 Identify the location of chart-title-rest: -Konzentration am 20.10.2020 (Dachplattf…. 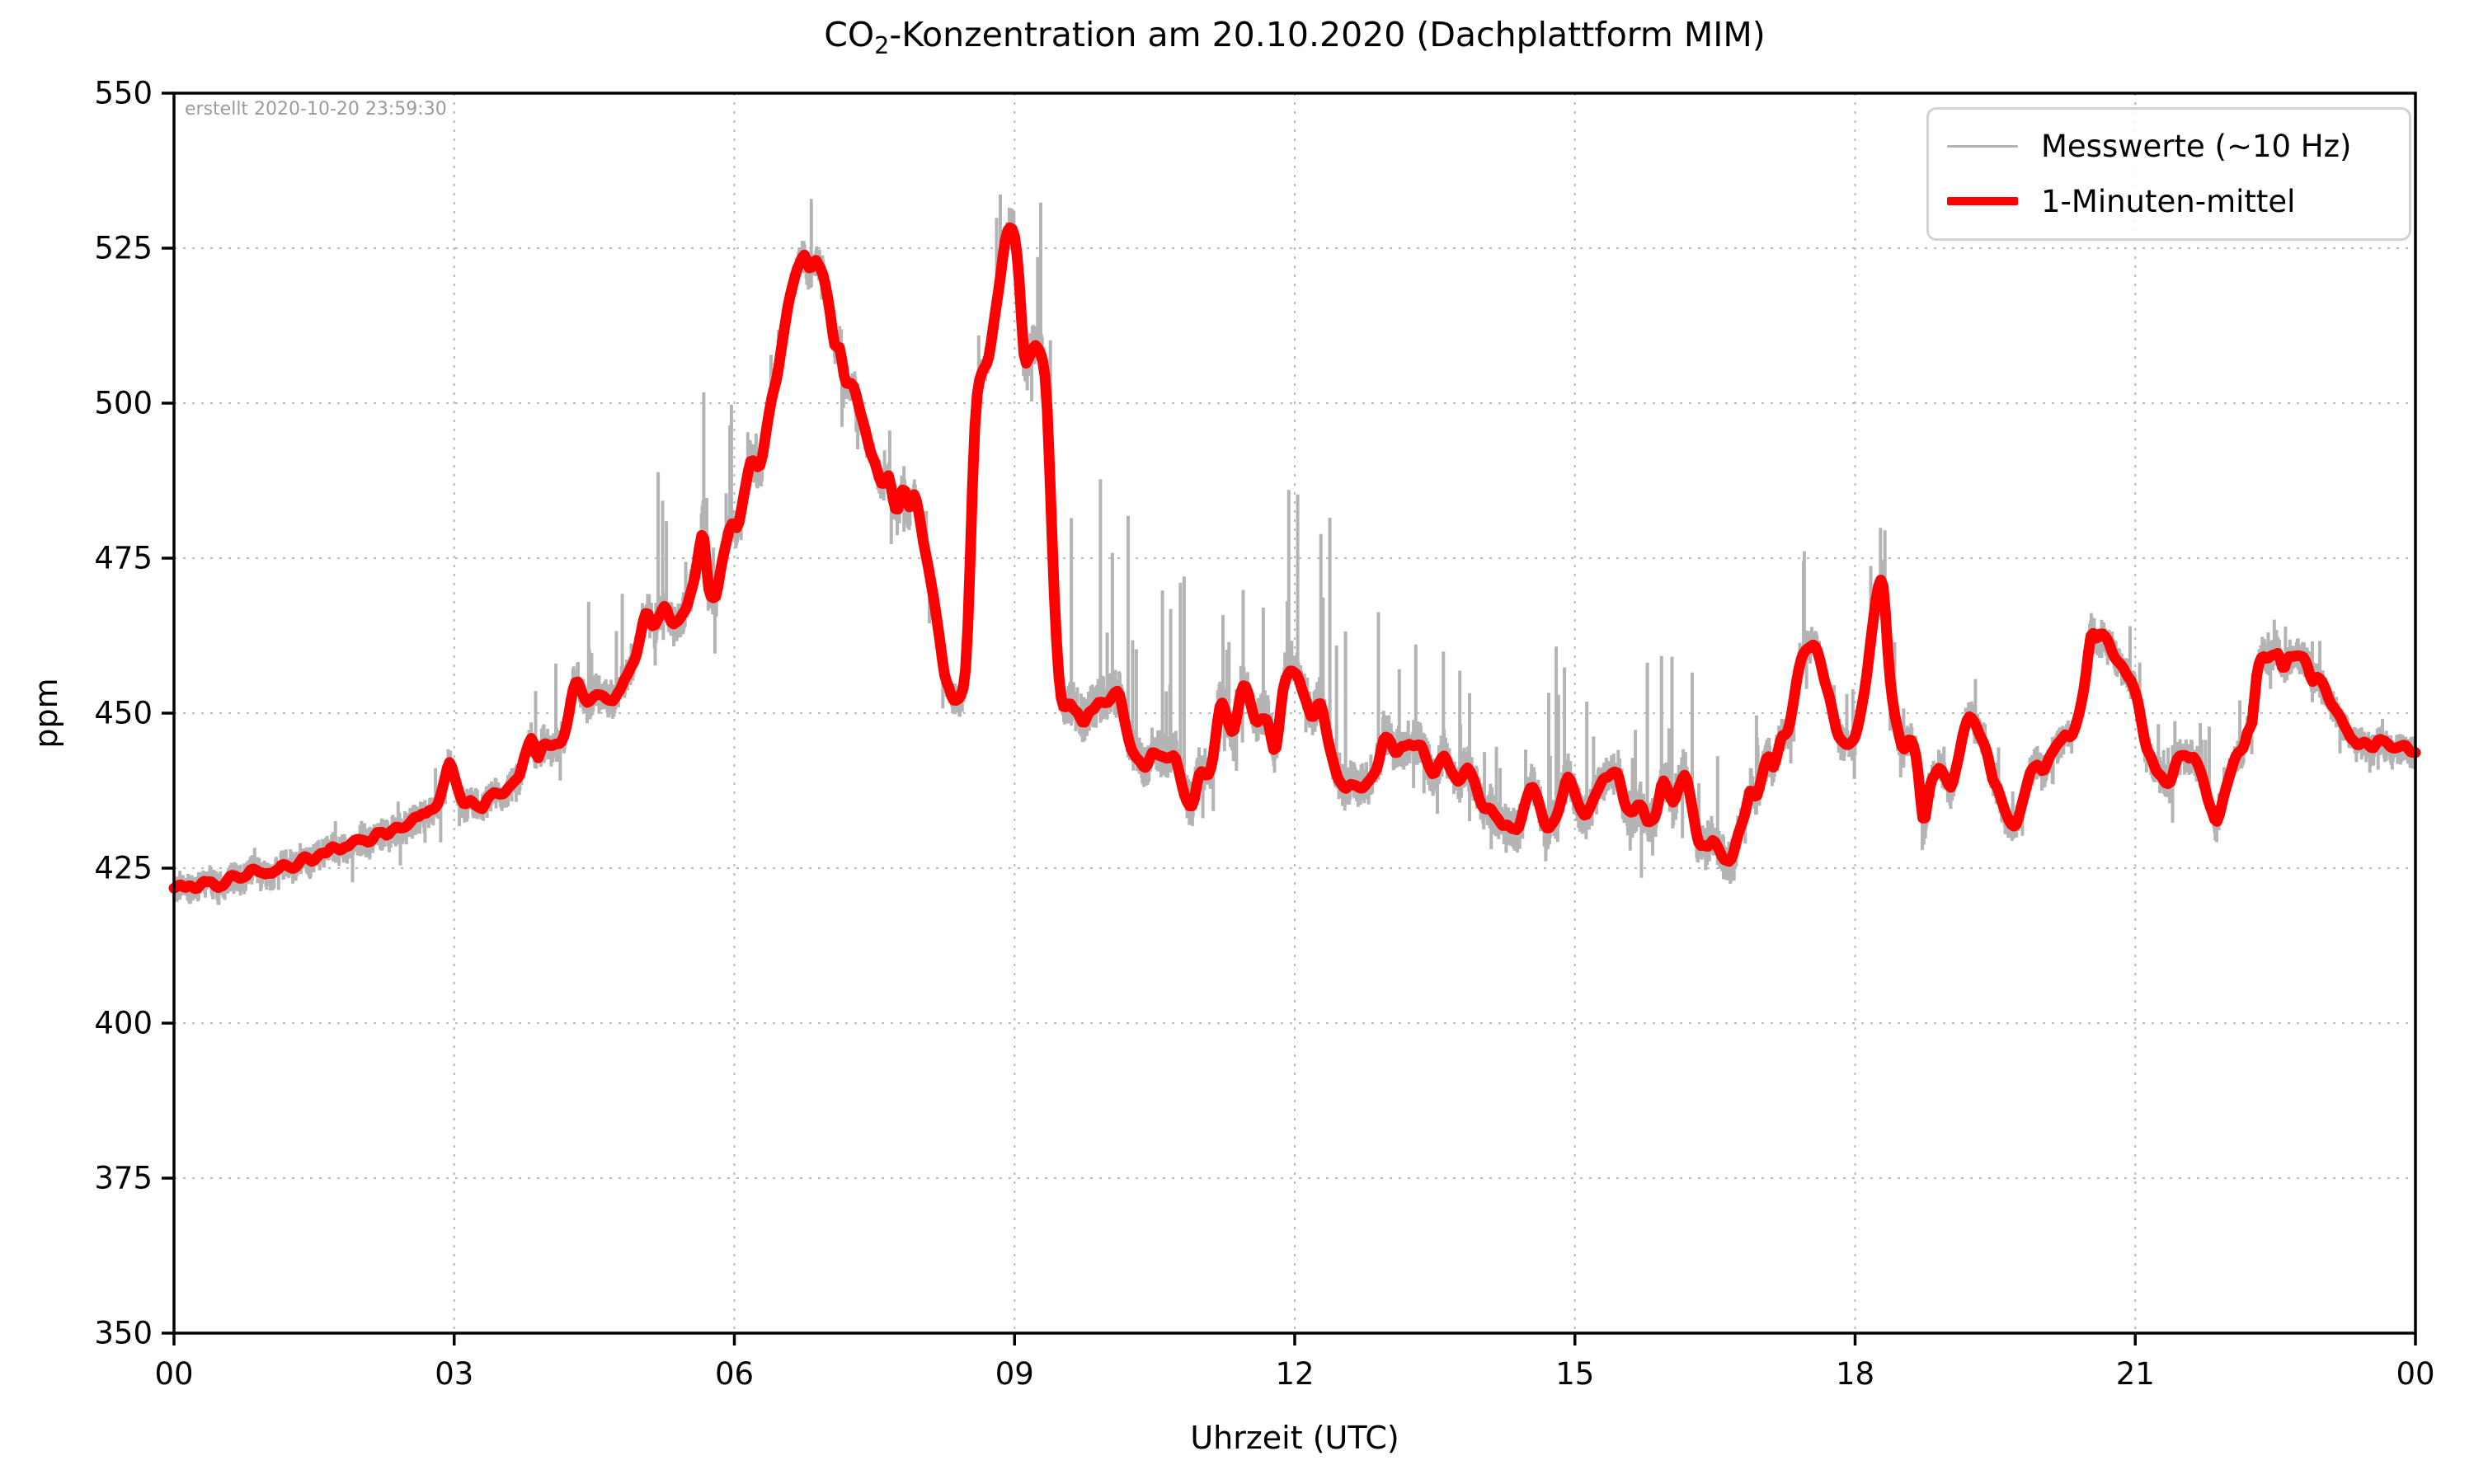
(1327, 34).